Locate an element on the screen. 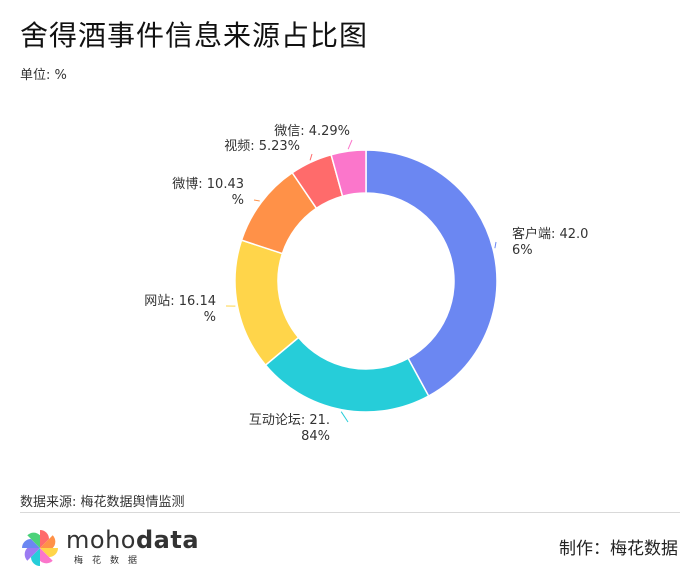 This screenshot has width=700, height=576. slice-client is located at coordinates (431, 273).